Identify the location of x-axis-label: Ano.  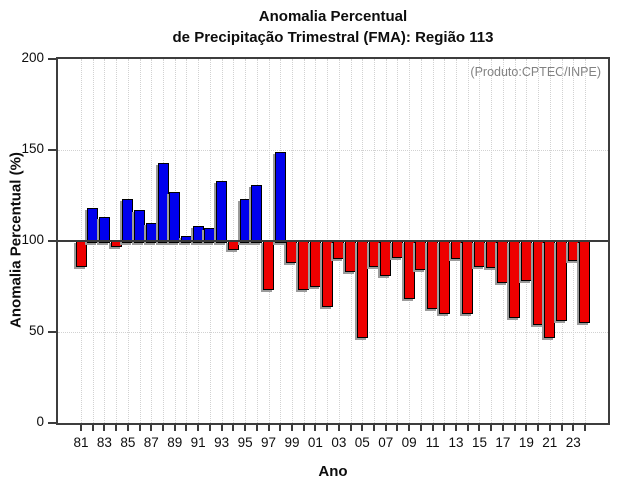
(333, 471).